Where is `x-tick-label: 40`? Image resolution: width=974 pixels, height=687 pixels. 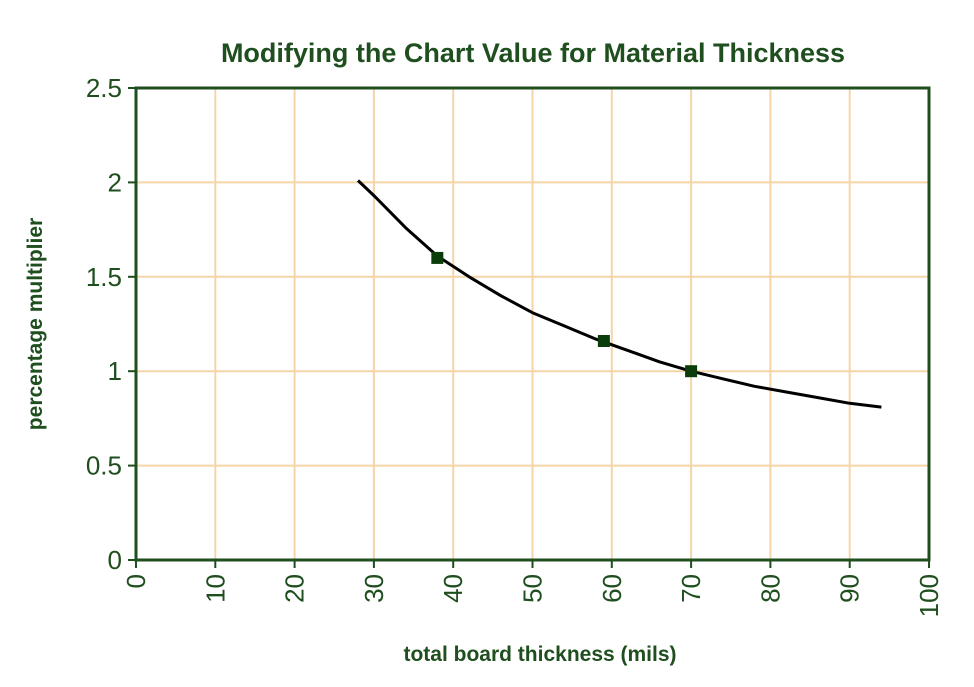 x-tick-label: 40 is located at coordinates (453, 588).